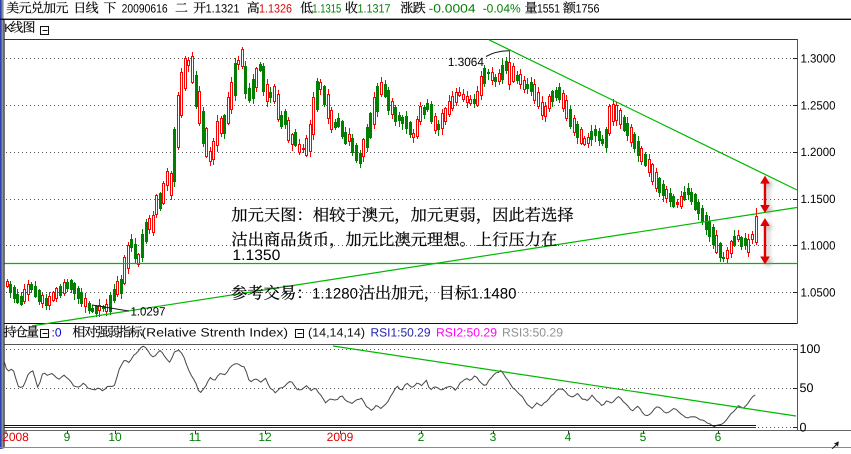  I want to click on svg-text: 1.2000, so click(818, 152).